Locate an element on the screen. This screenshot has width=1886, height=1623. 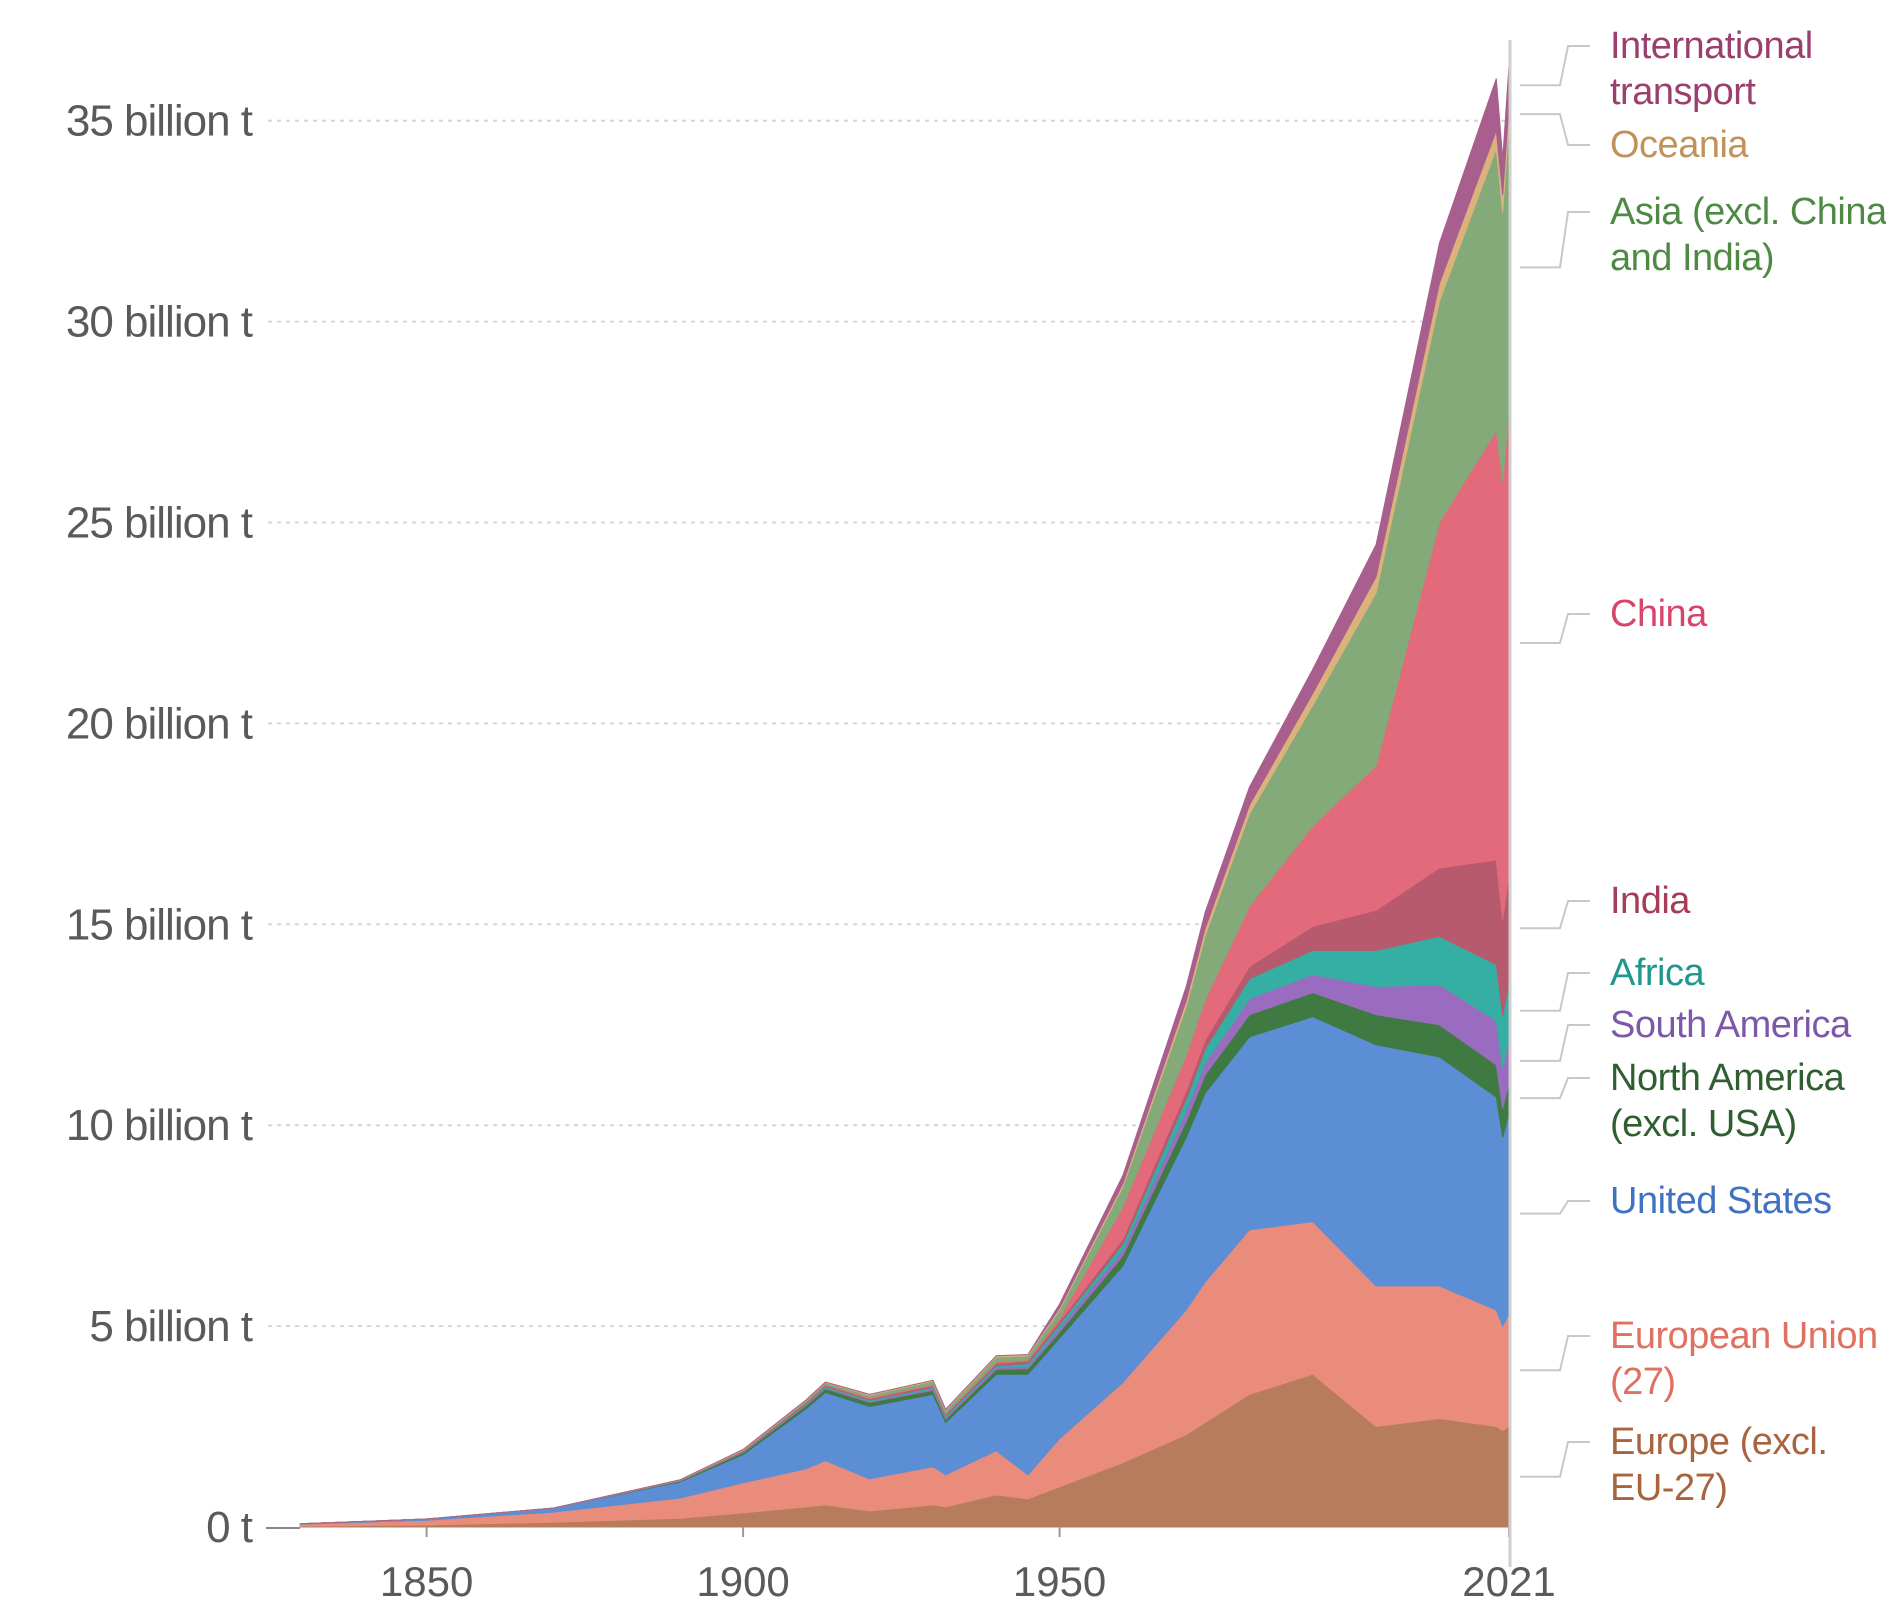
series-label: Europe (excl. is located at coordinates (1718, 1442).